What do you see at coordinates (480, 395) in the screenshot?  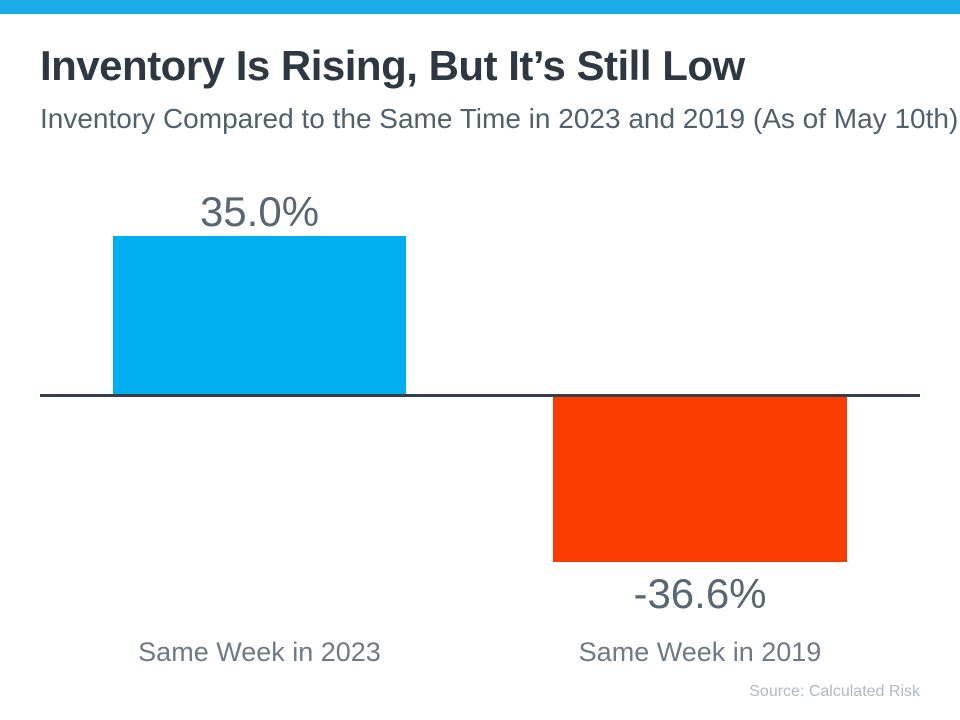 I see `zero-axis-line` at bounding box center [480, 395].